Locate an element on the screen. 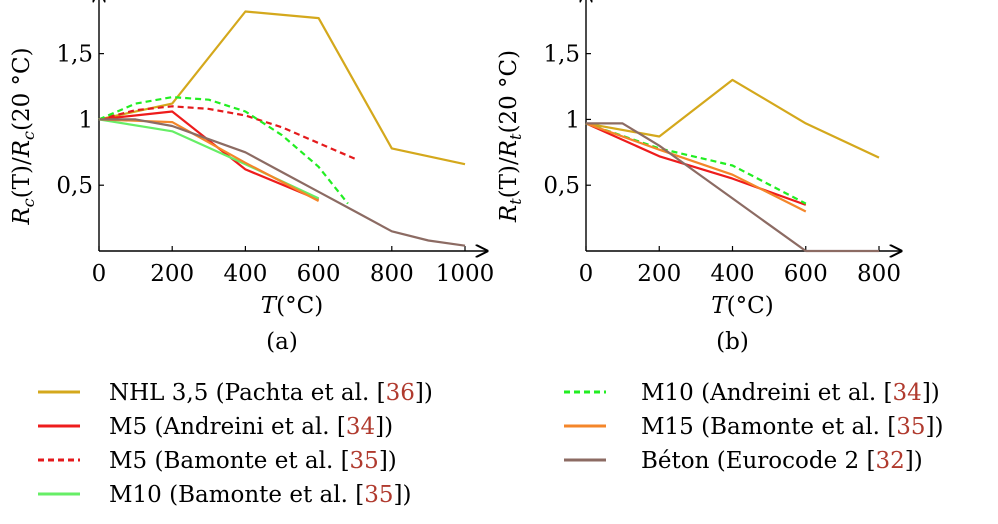 The width and height of the screenshot is (998, 524). legend-item-m5-bamonte-et-al: M5 (Bamonte et al. [35]) is located at coordinates (217, 461).